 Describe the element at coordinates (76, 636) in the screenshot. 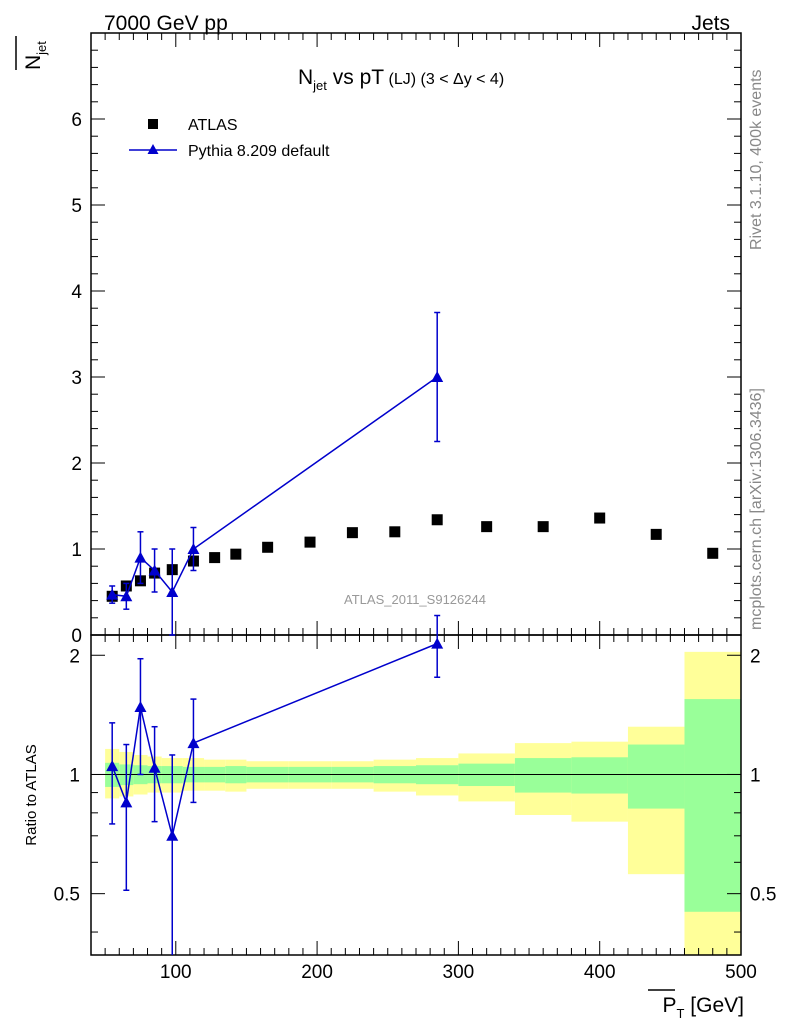

I see `y-tick-label: 0` at that location.